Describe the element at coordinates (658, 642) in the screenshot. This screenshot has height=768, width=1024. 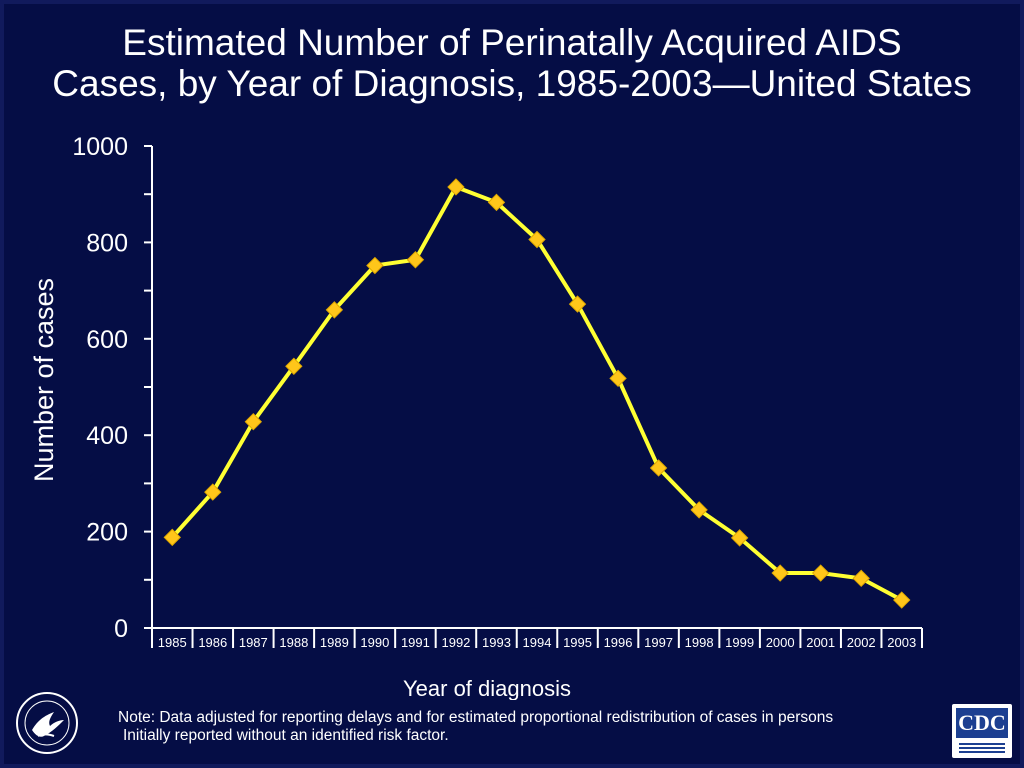
I see `x-tick-label: 1997` at that location.